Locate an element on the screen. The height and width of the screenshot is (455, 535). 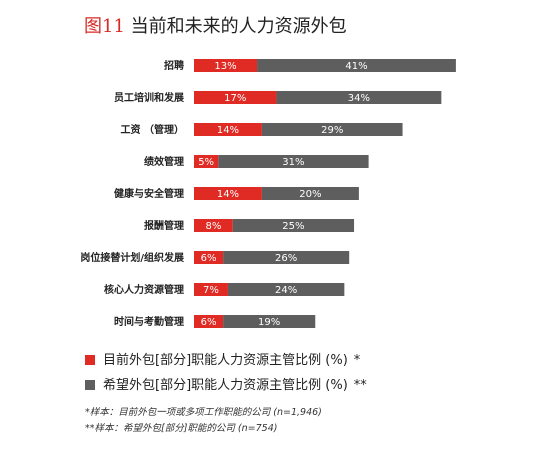
data-label-current: 8% is located at coordinates (213, 226).